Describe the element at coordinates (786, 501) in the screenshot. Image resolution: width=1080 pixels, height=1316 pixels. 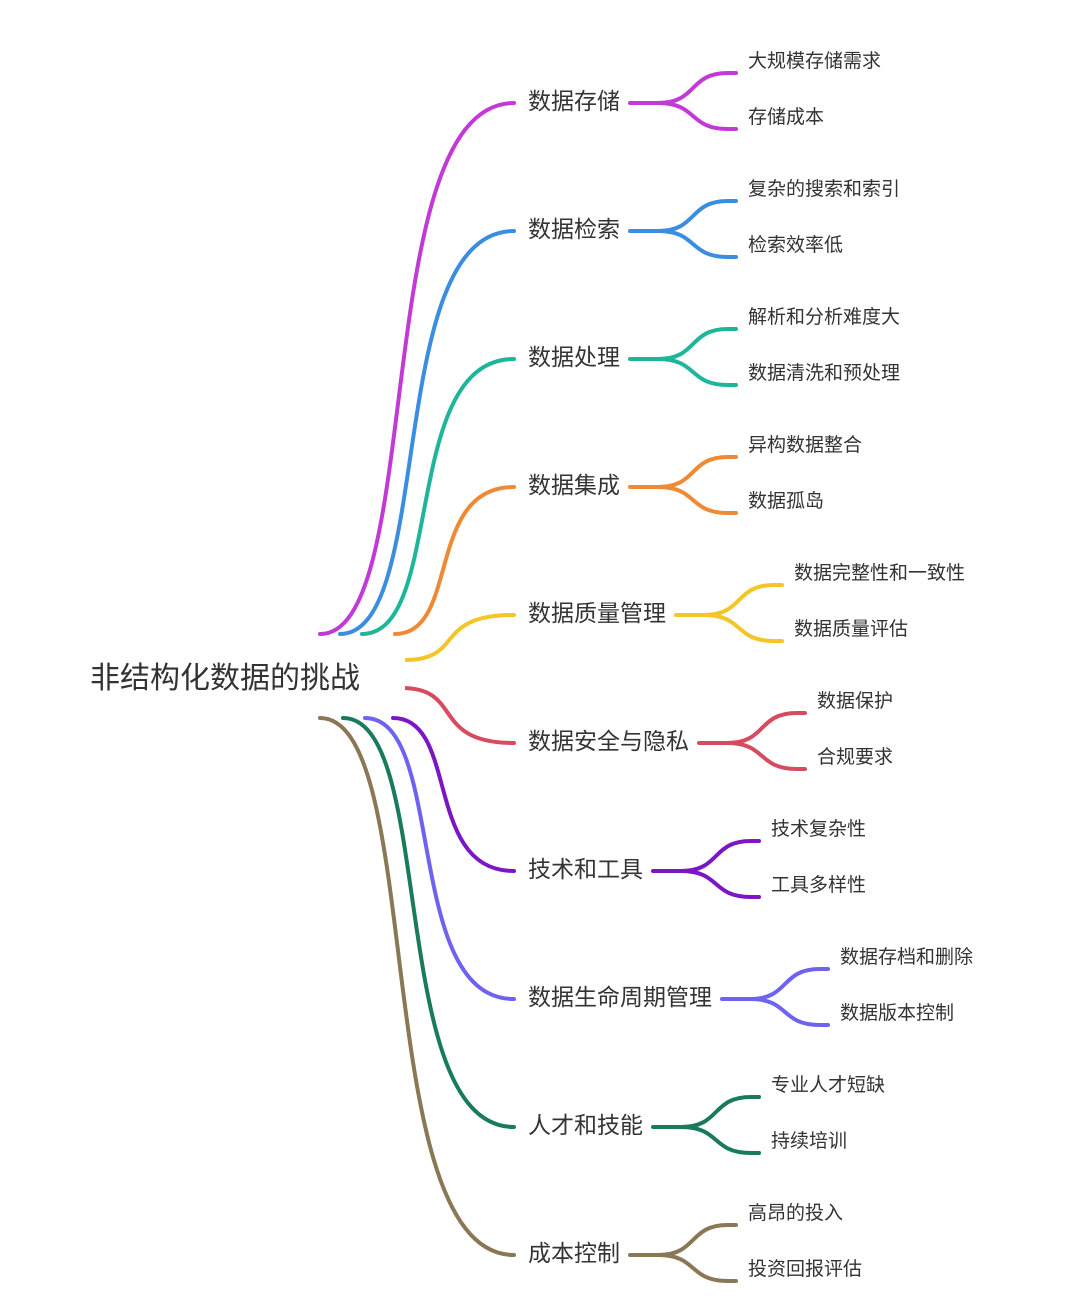
I see `leaf-label: 数据孤岛` at that location.